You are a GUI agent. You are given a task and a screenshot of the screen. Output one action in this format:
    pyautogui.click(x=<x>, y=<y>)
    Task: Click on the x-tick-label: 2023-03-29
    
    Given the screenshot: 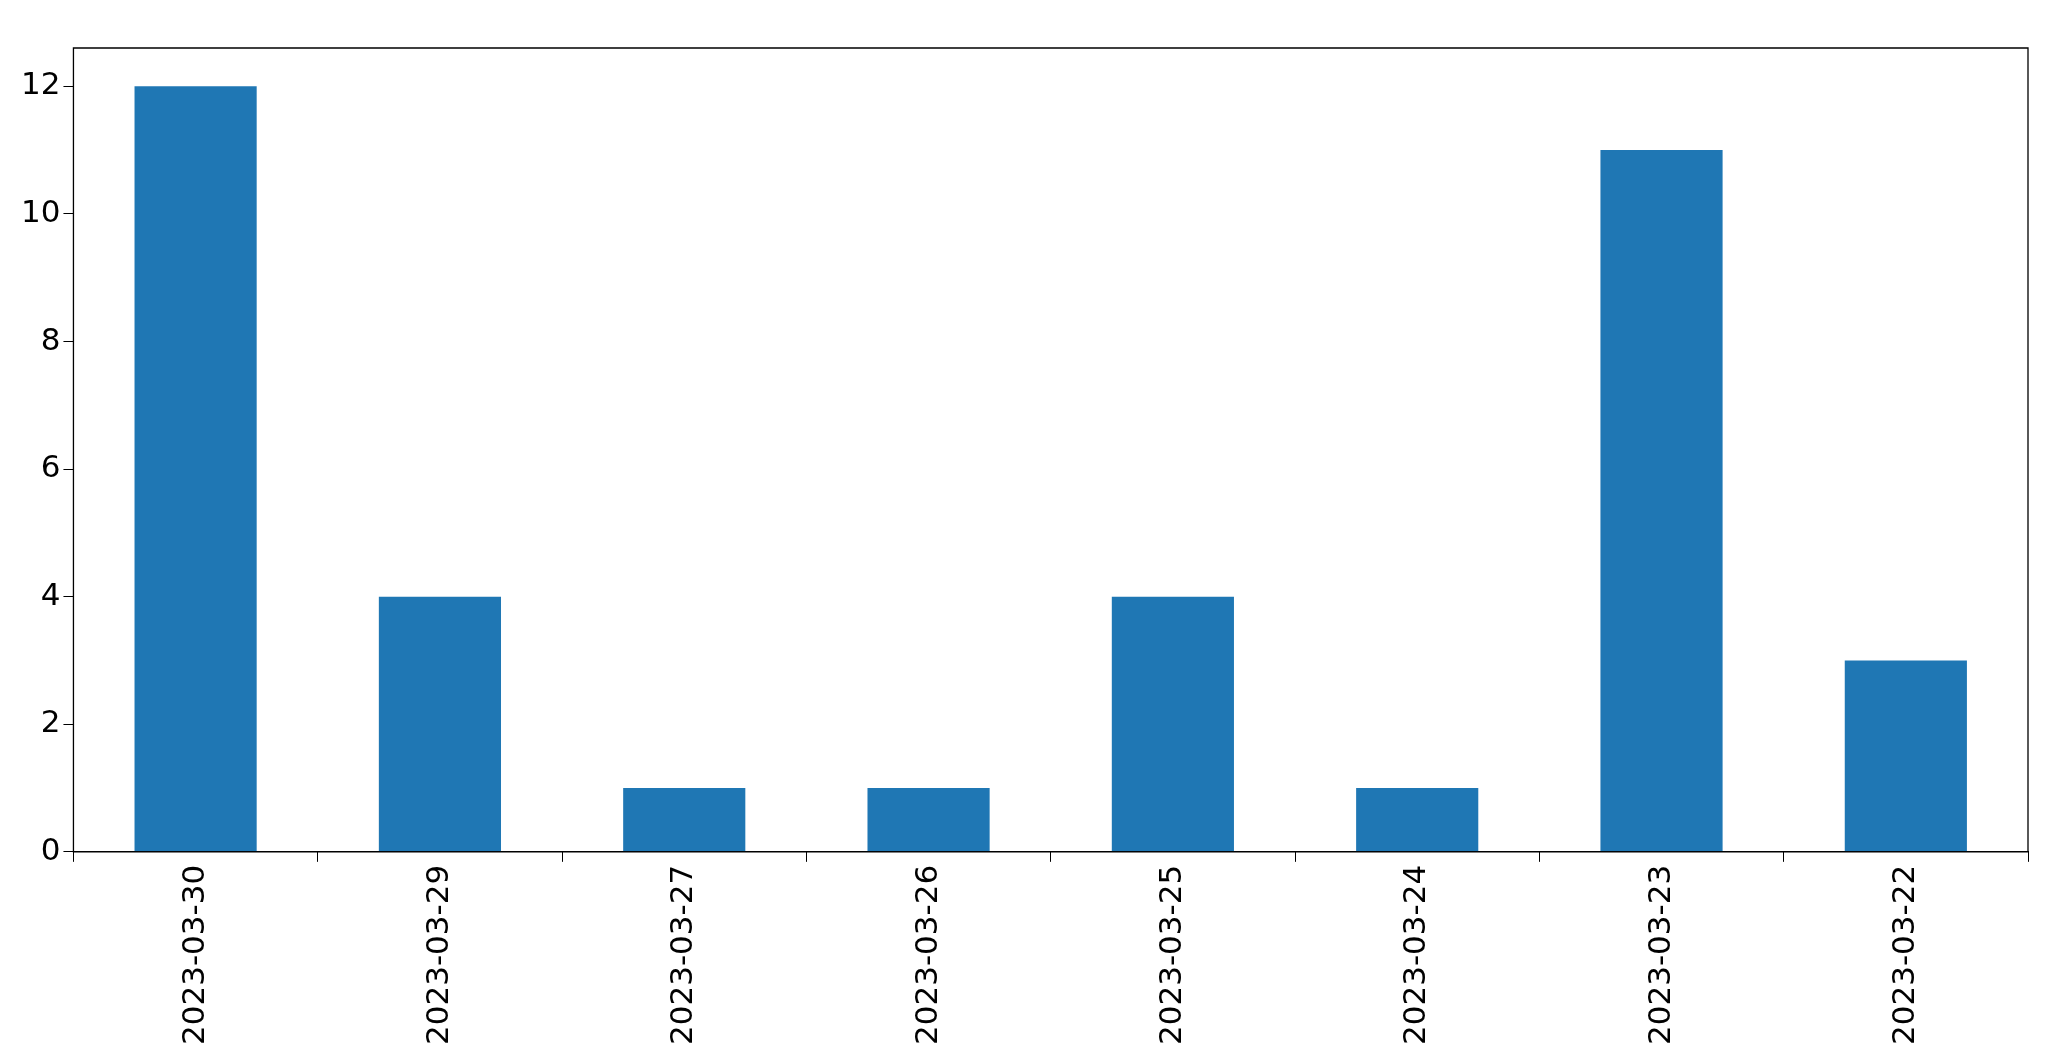 What is the action you would take?
    pyautogui.click(x=436, y=955)
    